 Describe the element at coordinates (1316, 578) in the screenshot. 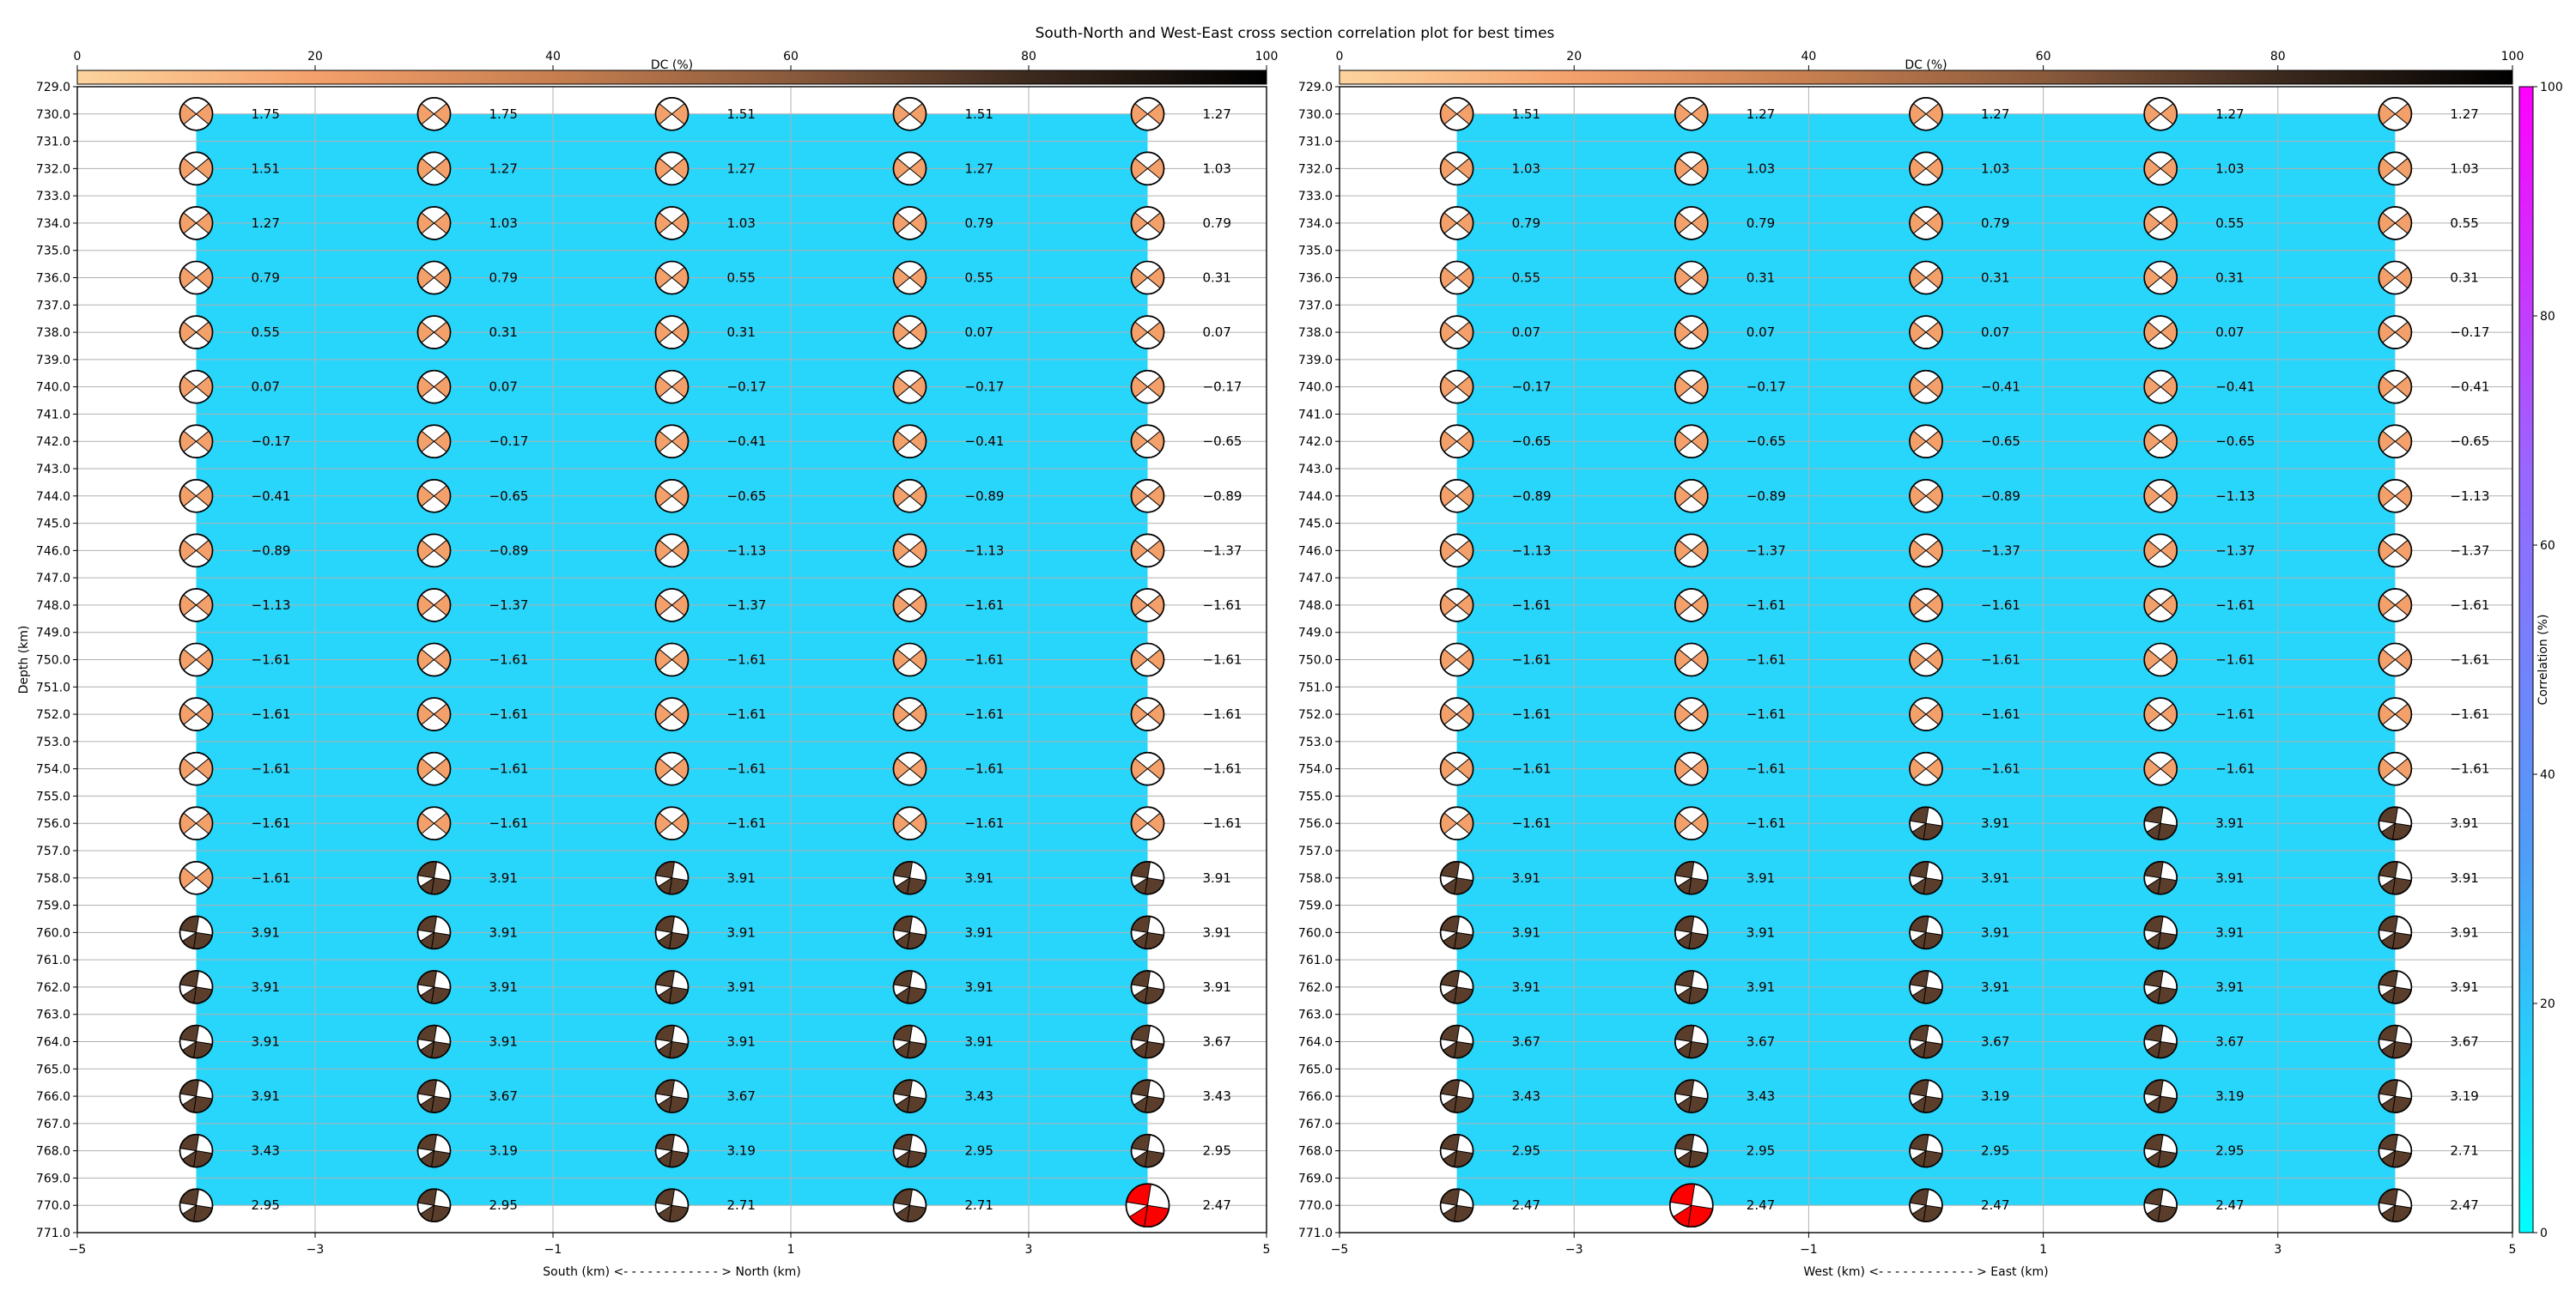

I see `y-tick-label: 747.0` at that location.